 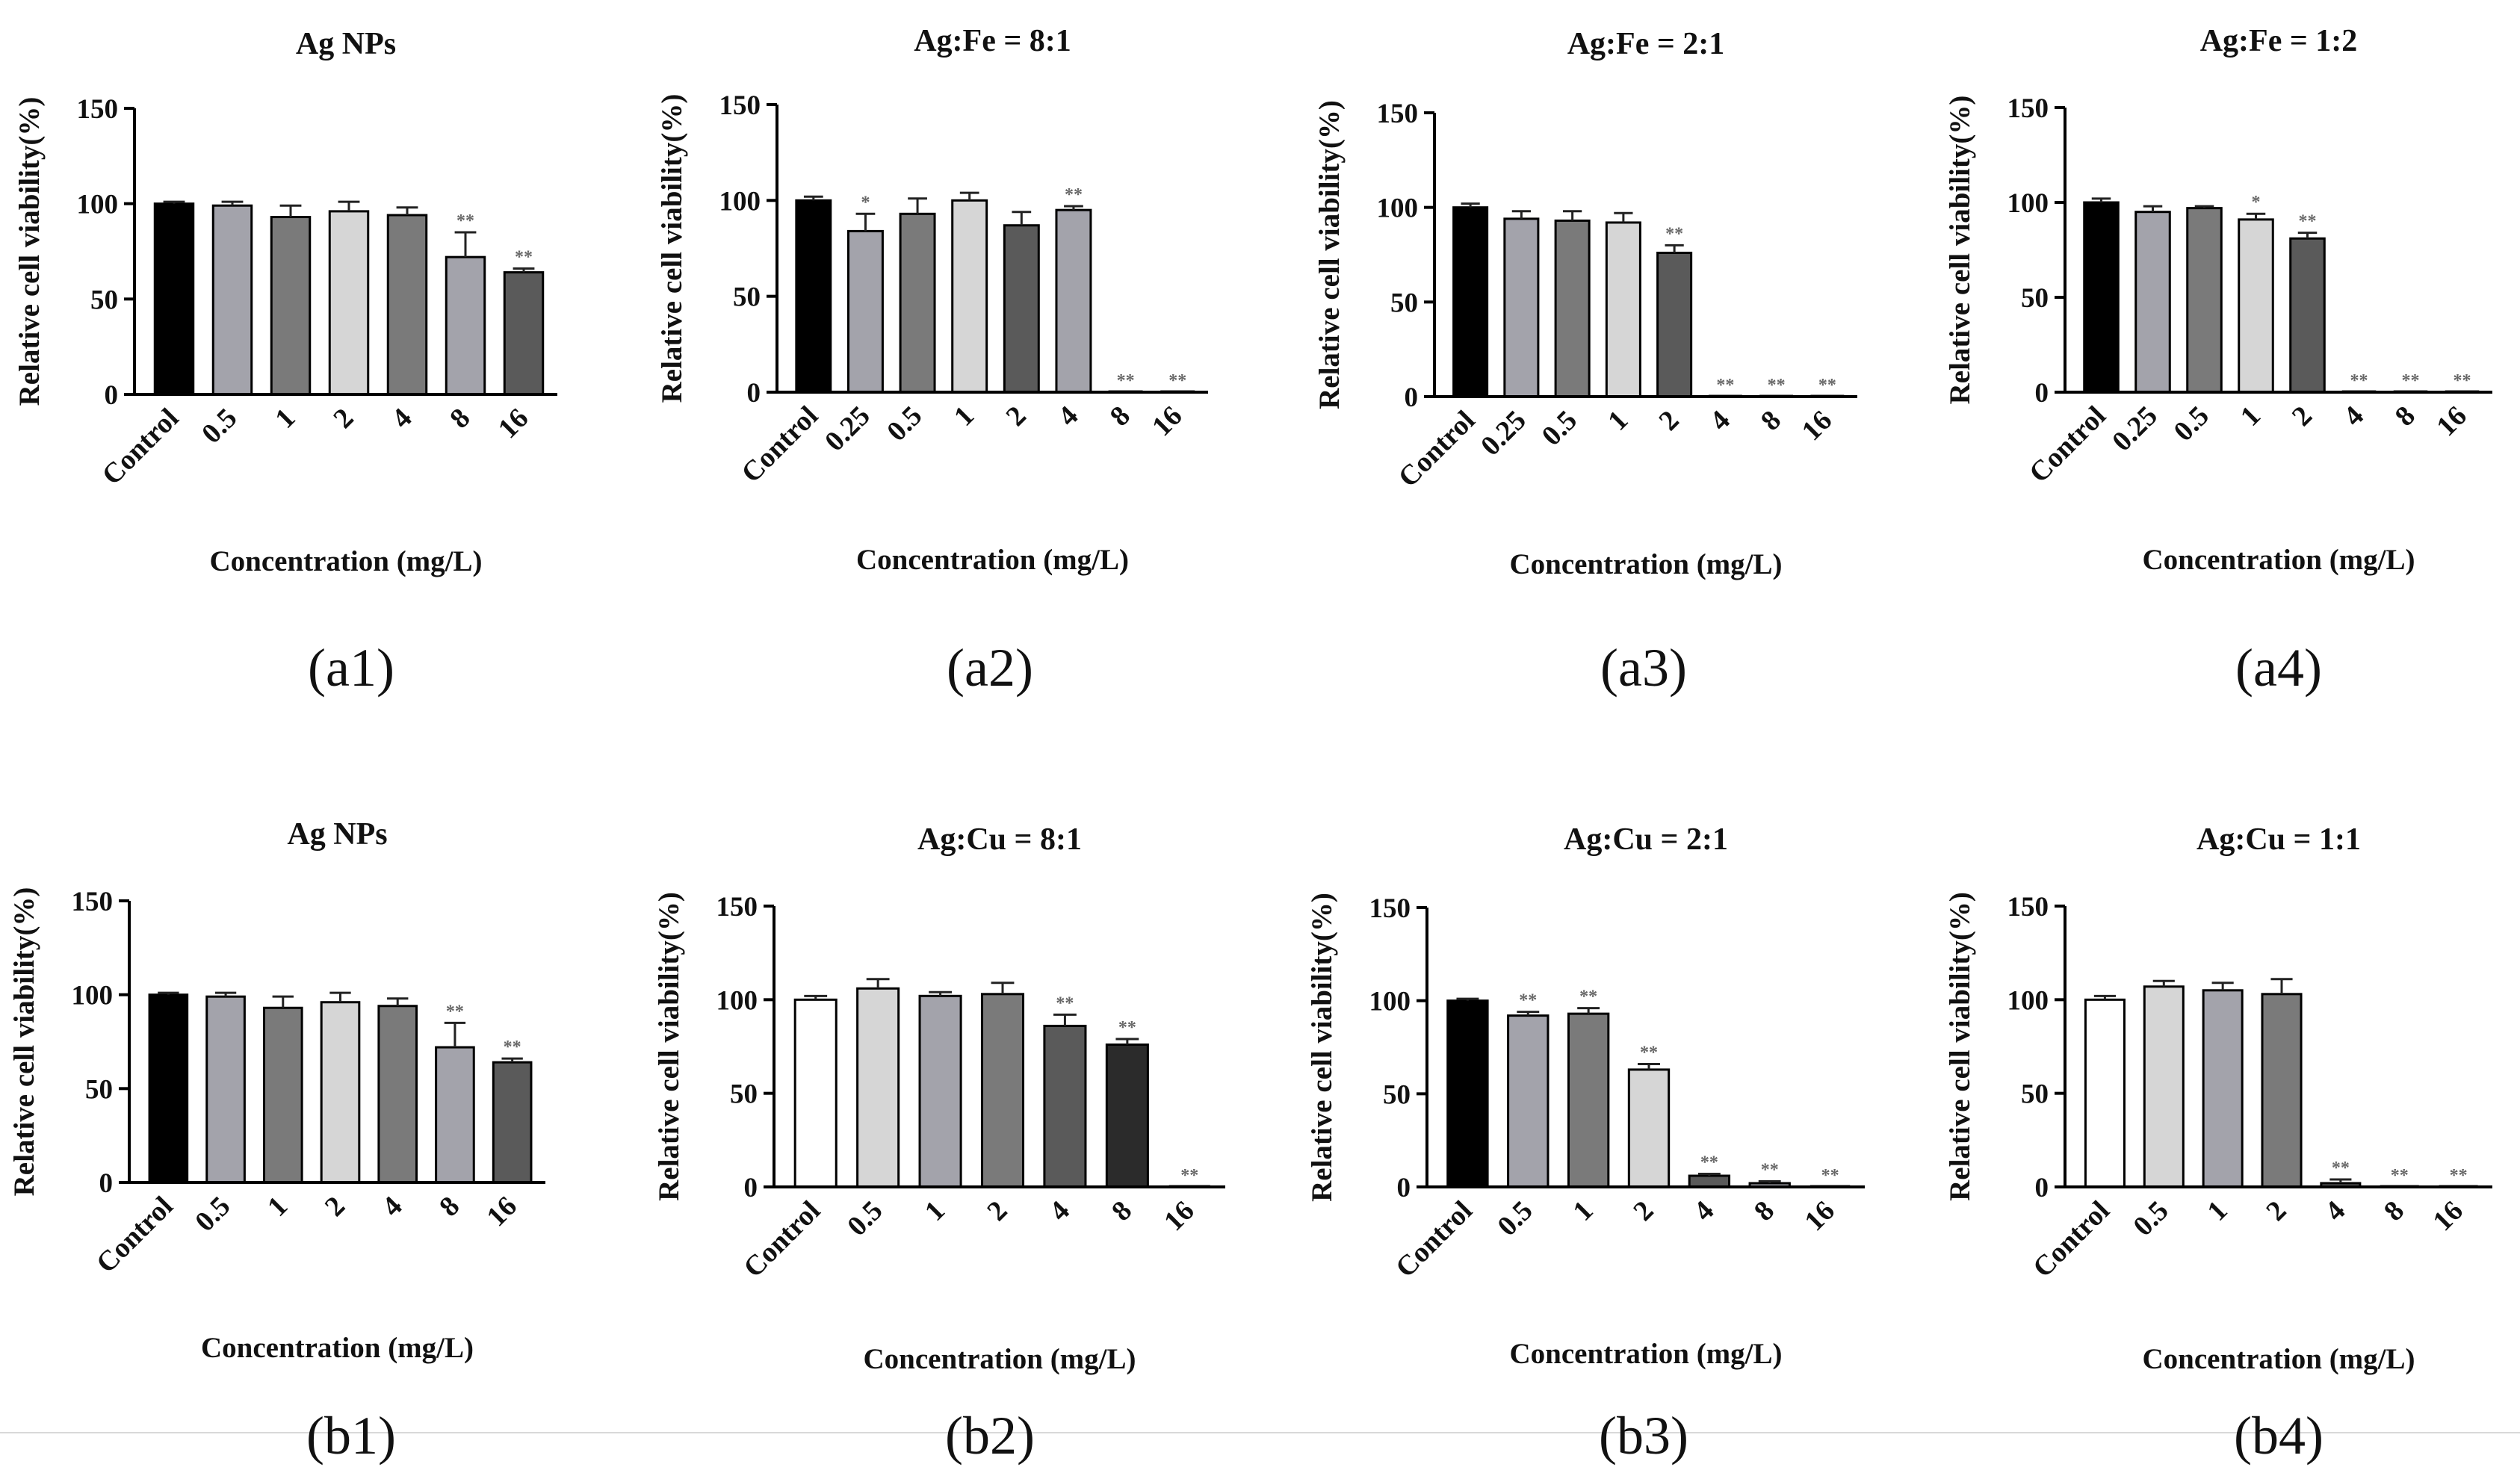 I want to click on chart-title: Ag:Fe = 2:1, so click(x=1646, y=44).